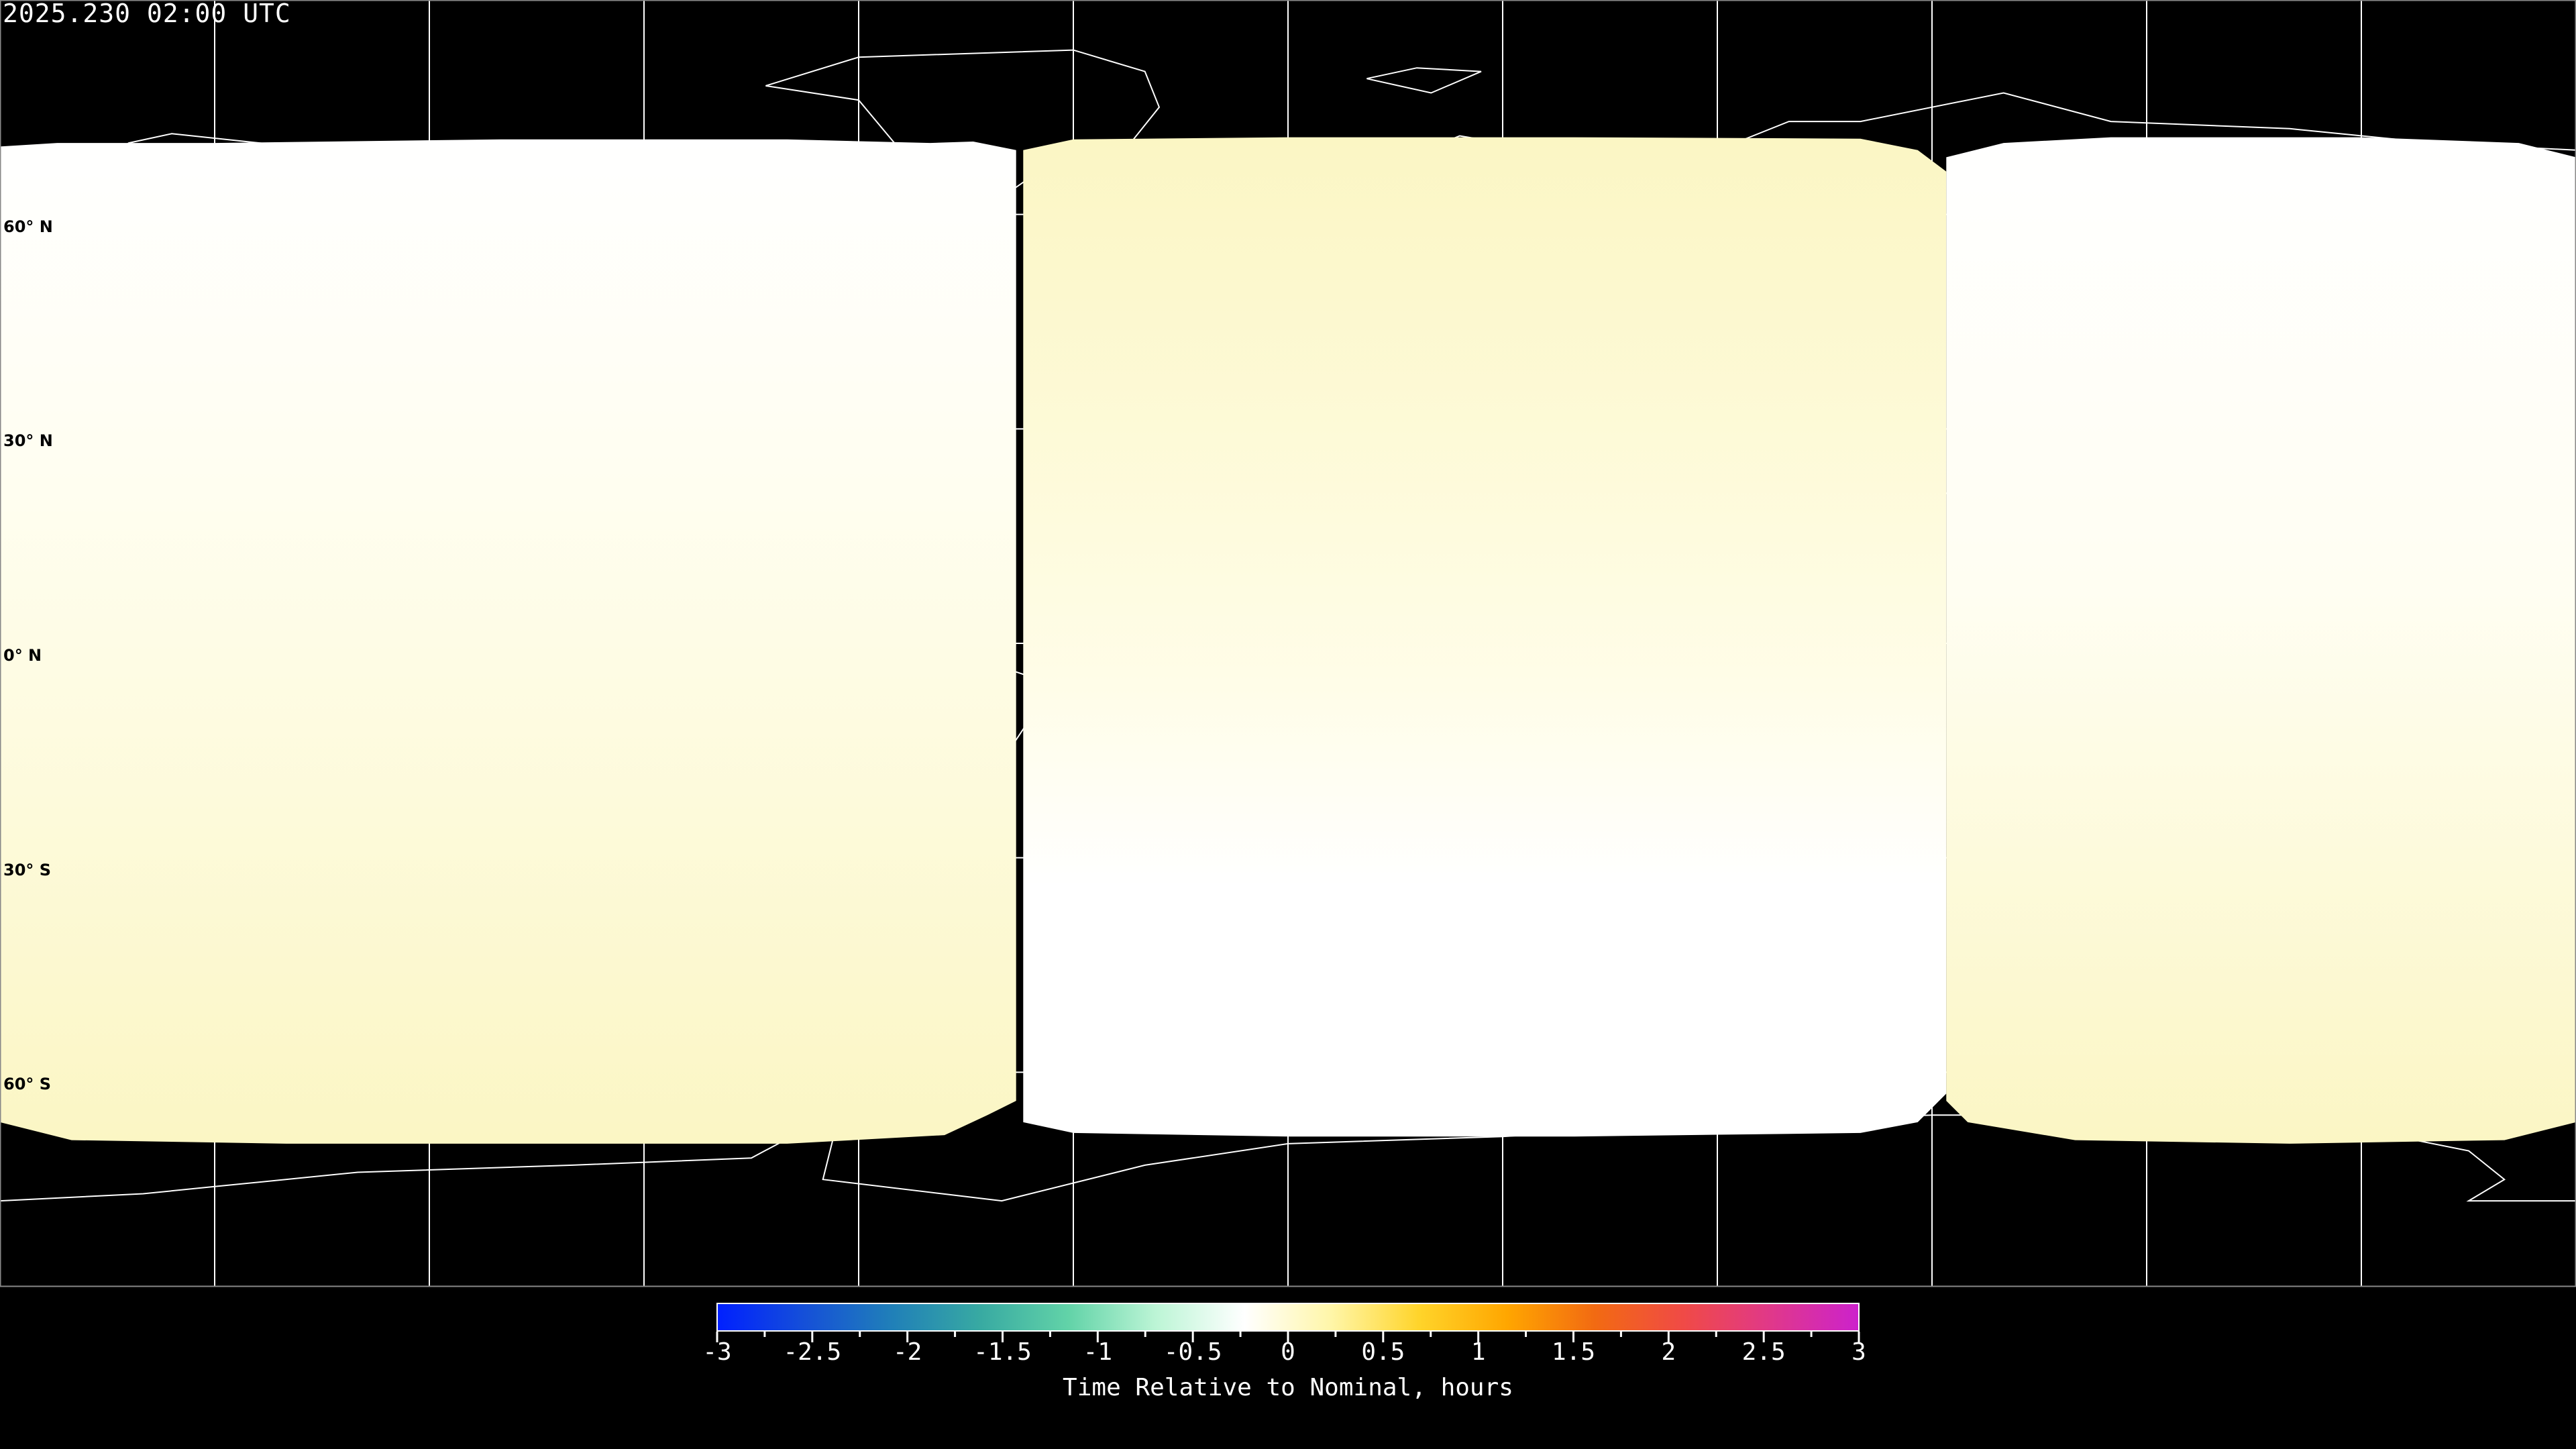  What do you see at coordinates (1573, 1352) in the screenshot?
I see `colorbar-tick-label: 1.5` at bounding box center [1573, 1352].